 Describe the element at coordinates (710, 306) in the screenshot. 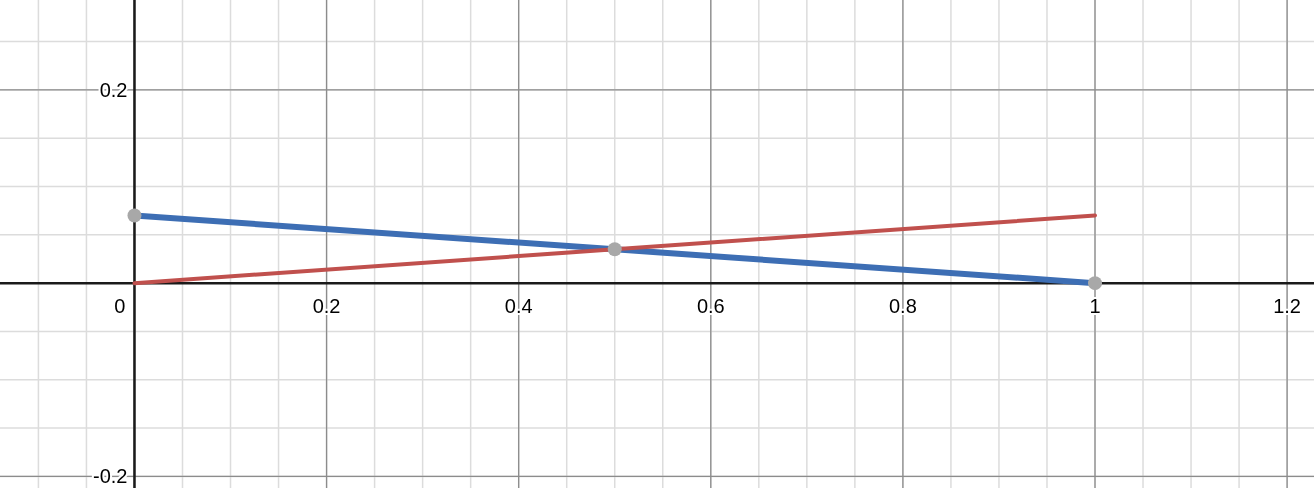

I see `x-tick-label: 0.6` at that location.